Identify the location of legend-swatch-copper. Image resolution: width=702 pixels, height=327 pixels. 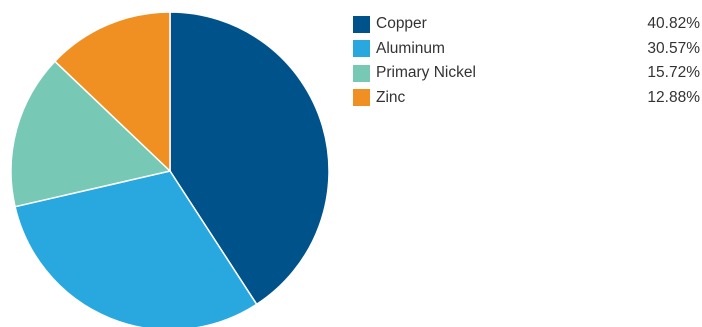
(361, 24).